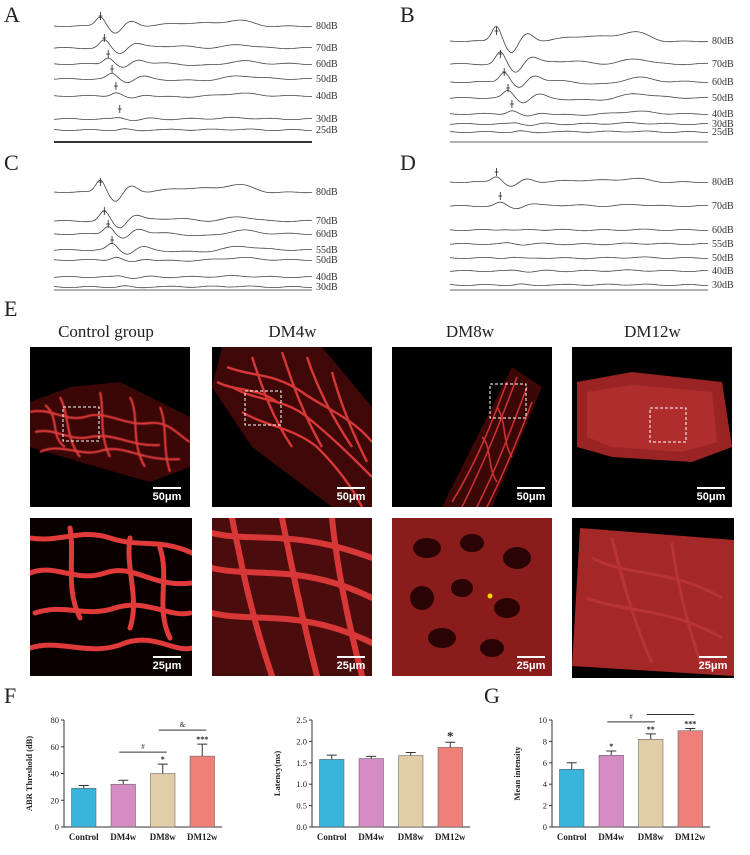 The image size is (750, 855). What do you see at coordinates (578, 244) in the screenshot?
I see `abr-trace-55db` at bounding box center [578, 244].